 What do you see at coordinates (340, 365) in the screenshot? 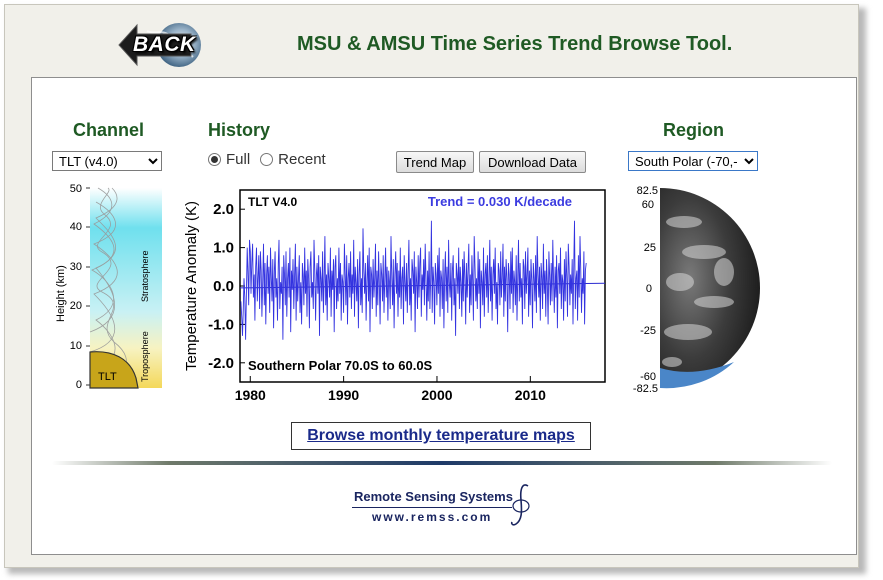
I see `region-label: Southern Polar 70.0S to 60.0S` at bounding box center [340, 365].